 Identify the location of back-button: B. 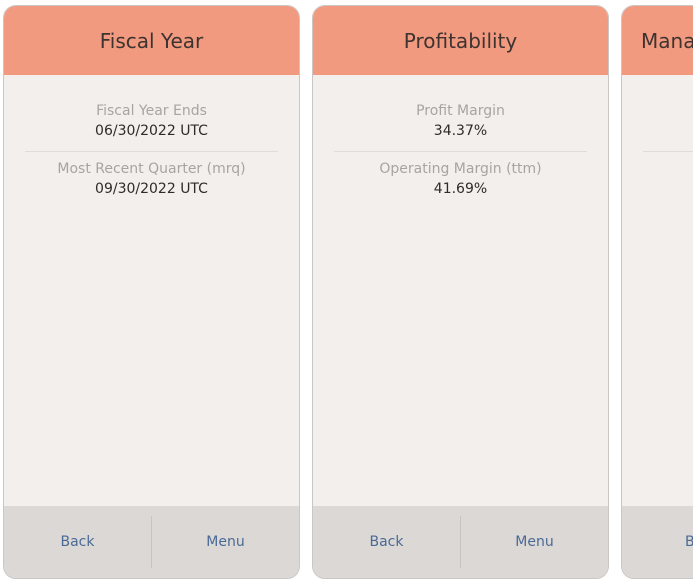
(657, 542).